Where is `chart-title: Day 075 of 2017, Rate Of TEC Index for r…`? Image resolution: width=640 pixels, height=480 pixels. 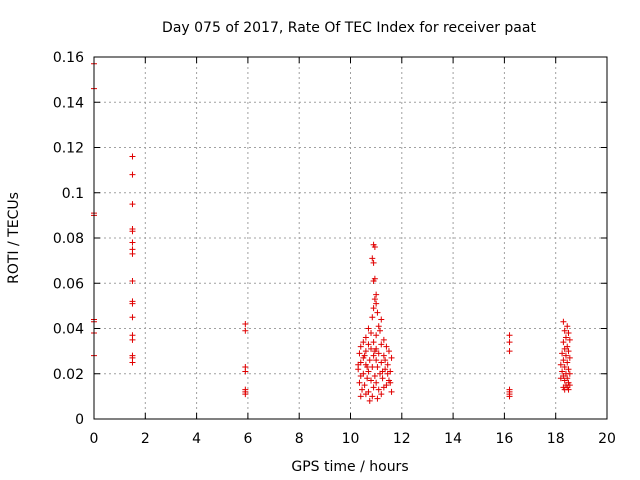
chart-title: Day 075 of 2017, Rate Of TEC Index for r… is located at coordinates (349, 28).